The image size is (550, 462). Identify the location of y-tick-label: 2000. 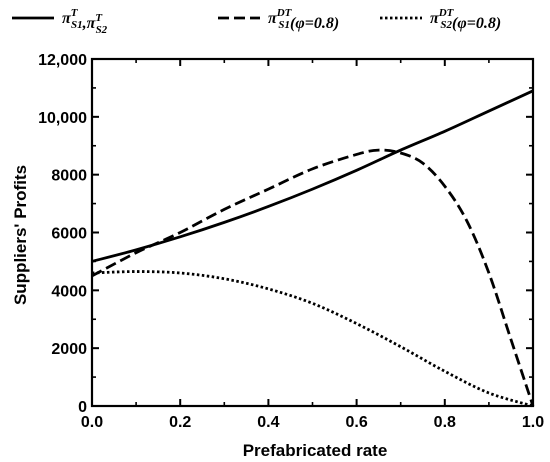
(69, 349).